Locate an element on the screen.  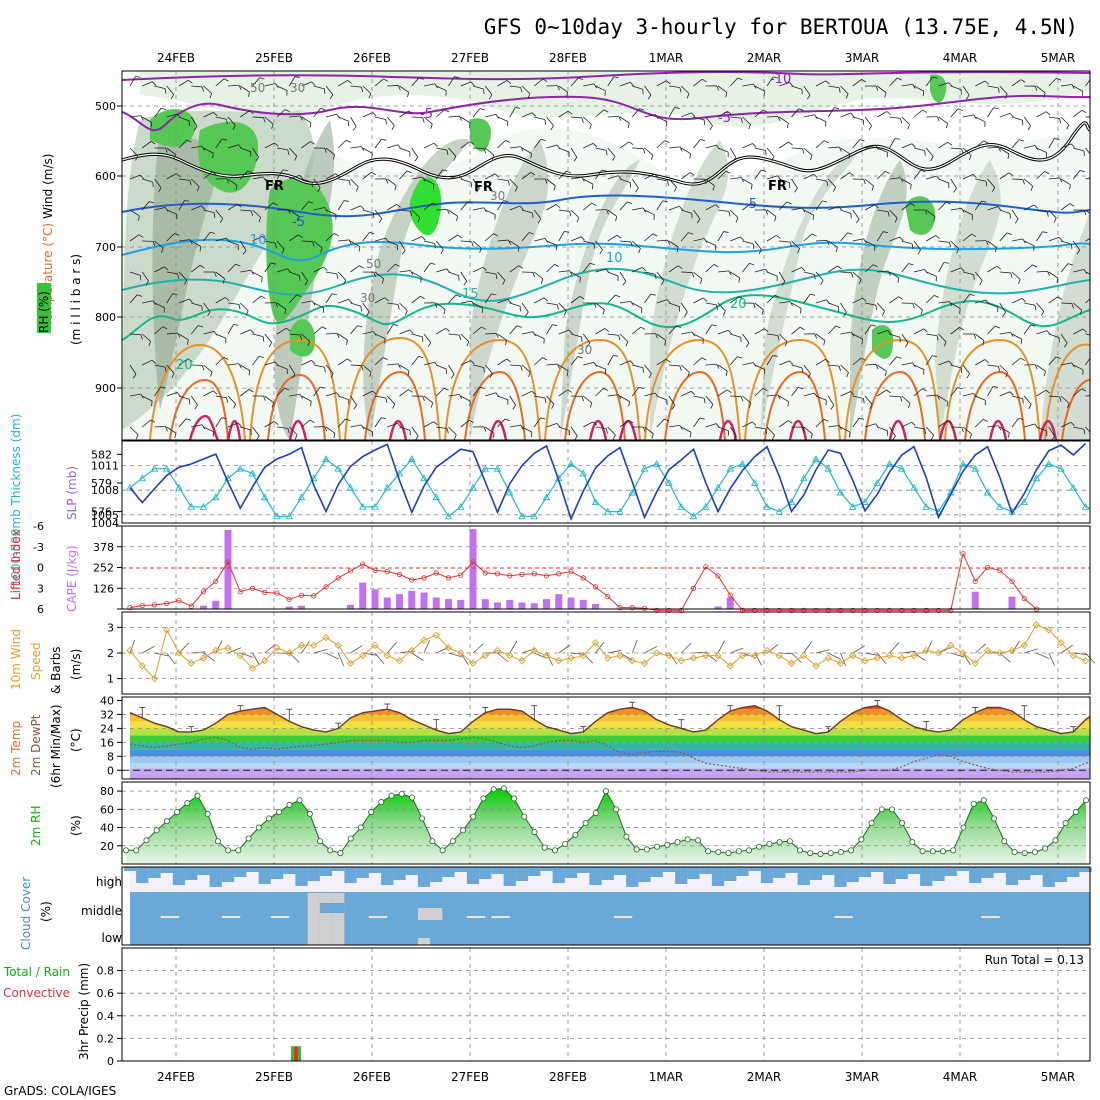
date-label-top: 24FEB is located at coordinates (176, 58).